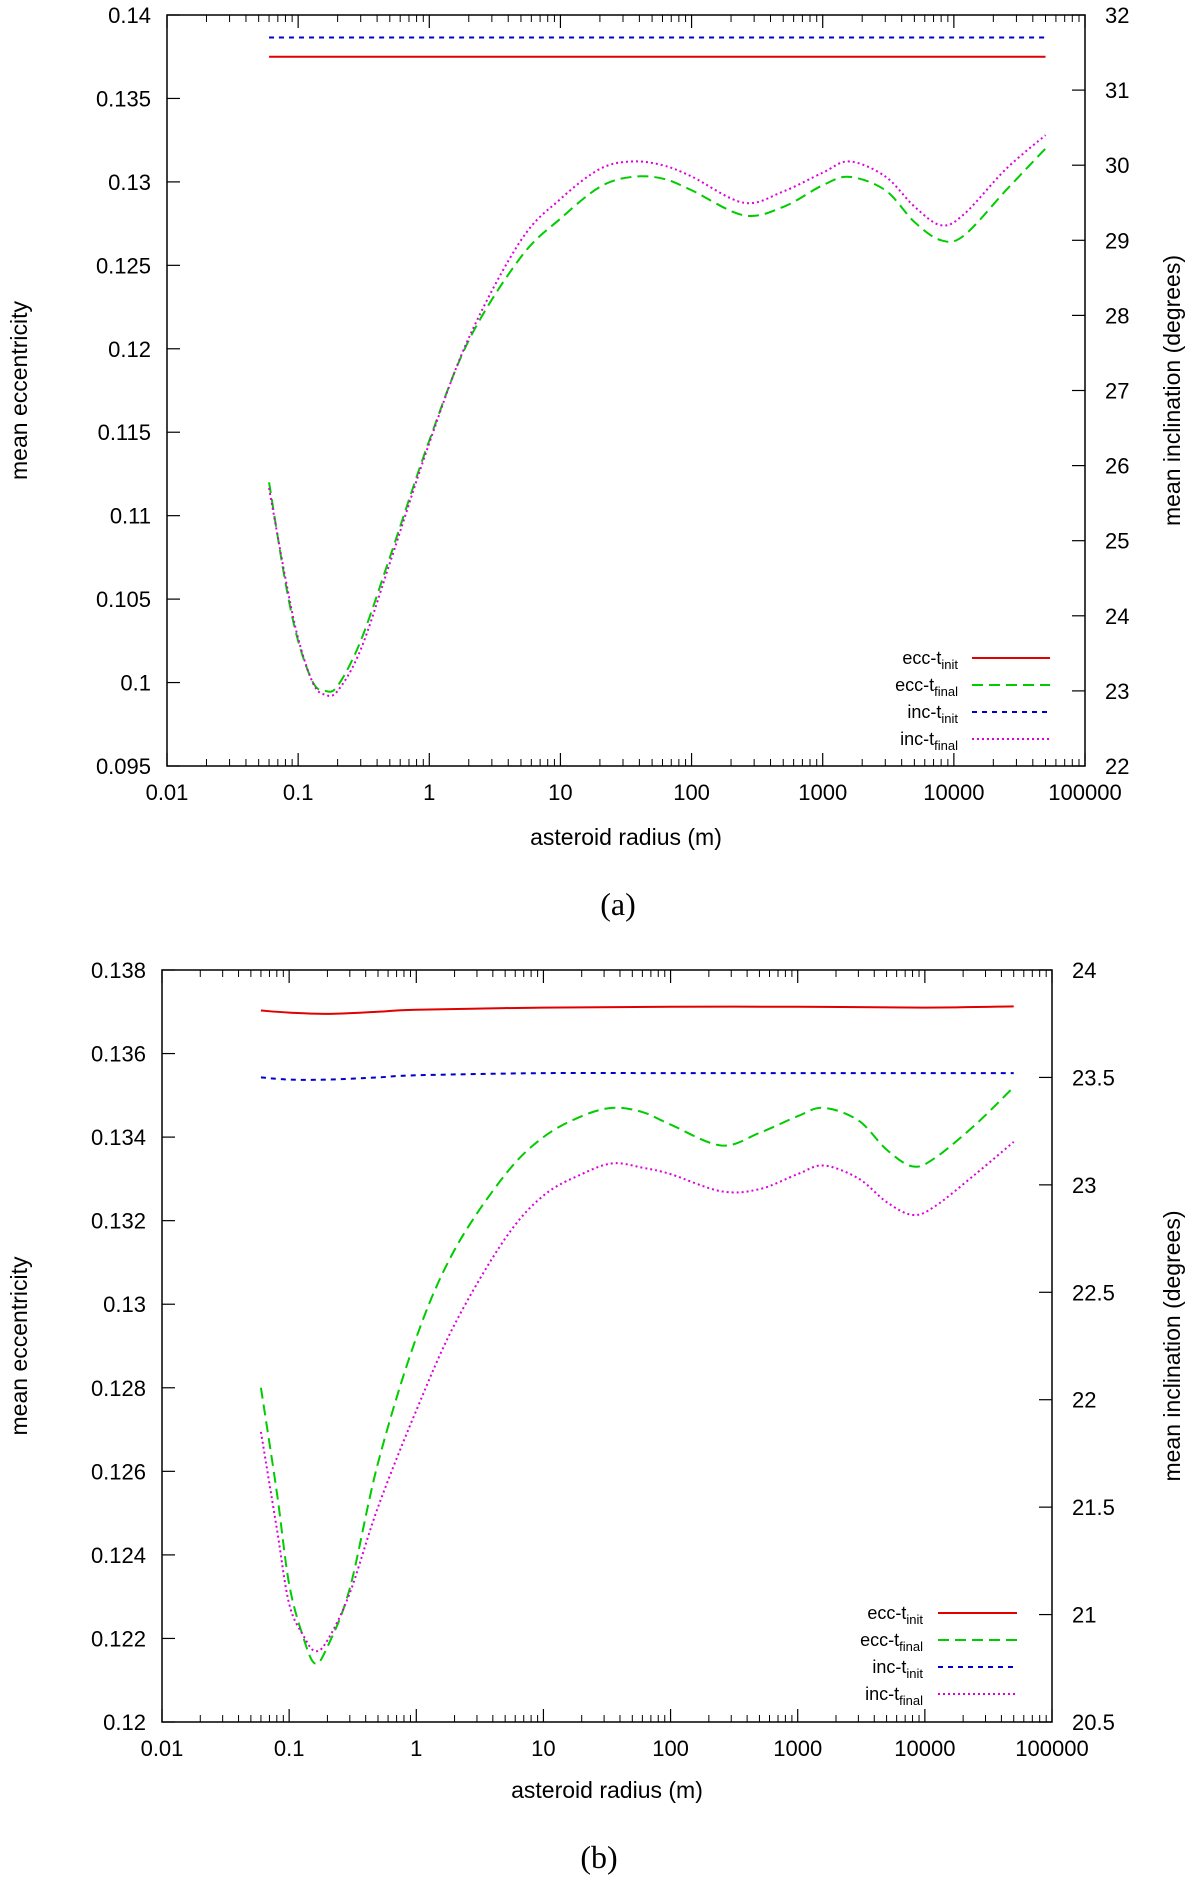 This screenshot has width=1200, height=1883. I want to click on y2-tick-label: 27, so click(1117, 391).